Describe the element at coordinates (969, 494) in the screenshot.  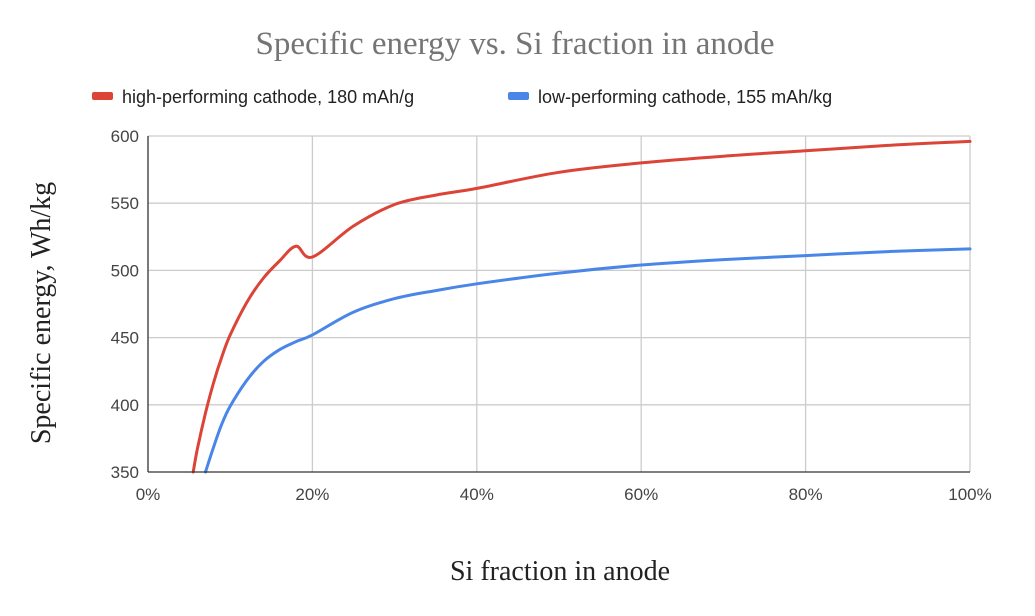
I see `x-tick-label-100: 100%` at that location.